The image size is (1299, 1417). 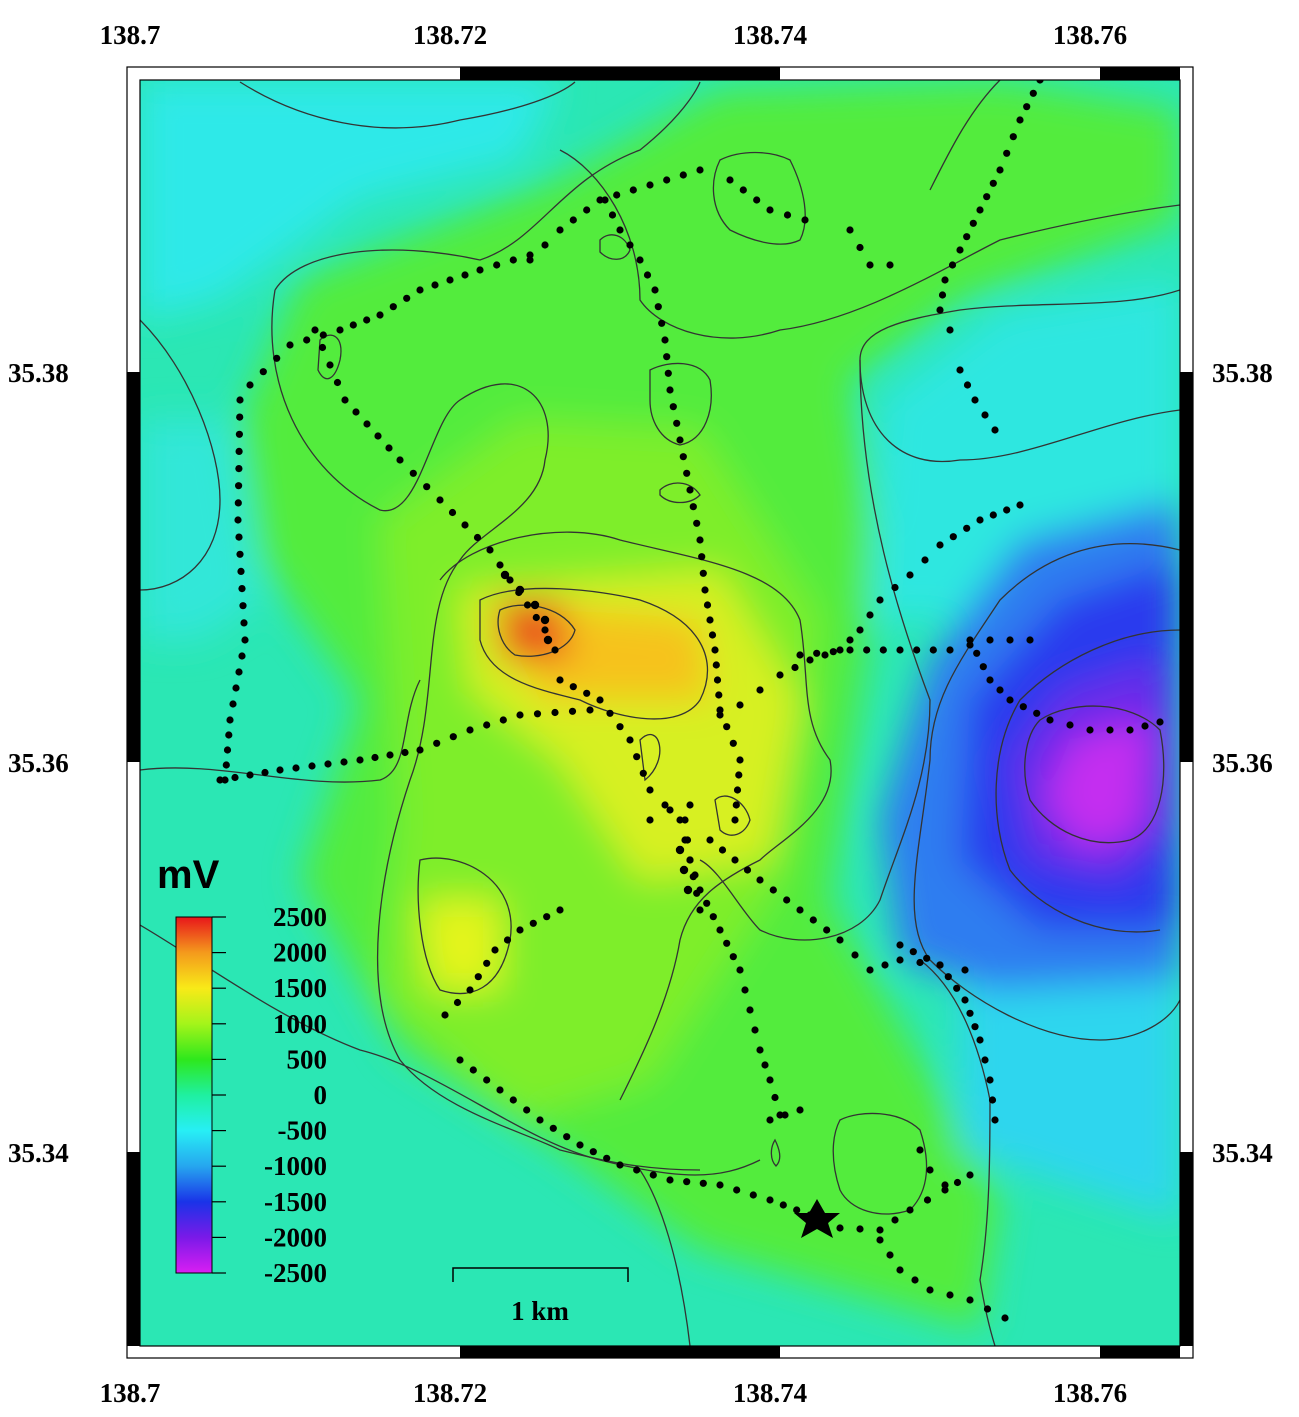 I want to click on x-axis-bottom: 138.7 138.72 138.74 138.76, so click(x=614, y=1393).